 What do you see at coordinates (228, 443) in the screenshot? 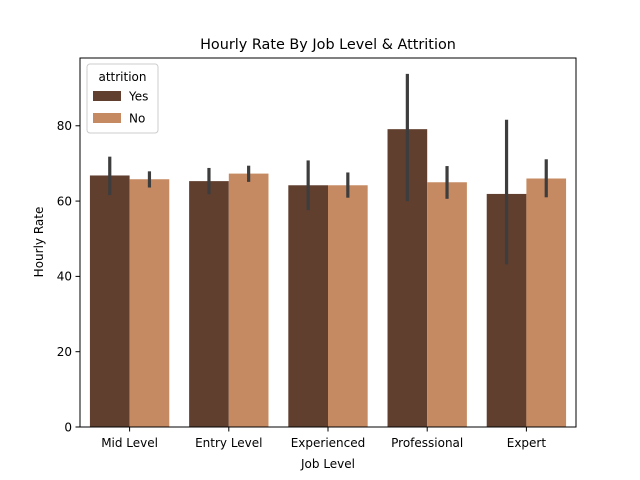
I see `x-tick-label: Entry Level` at bounding box center [228, 443].